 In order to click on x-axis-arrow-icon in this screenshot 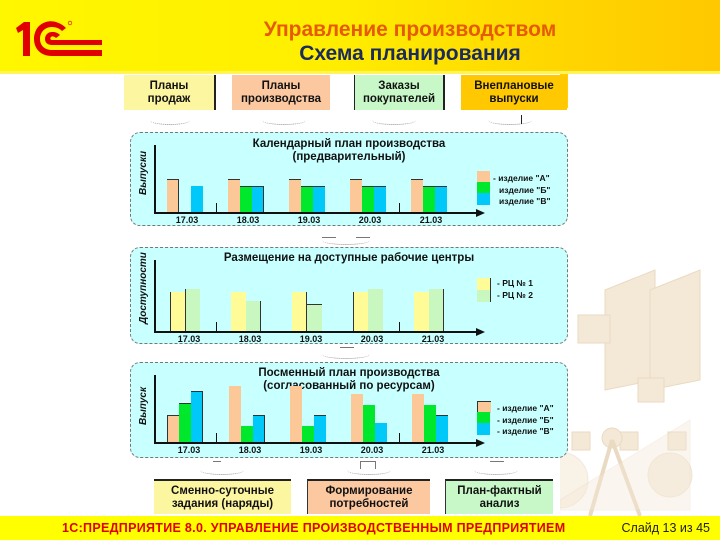, I will do `click(480, 332)`.